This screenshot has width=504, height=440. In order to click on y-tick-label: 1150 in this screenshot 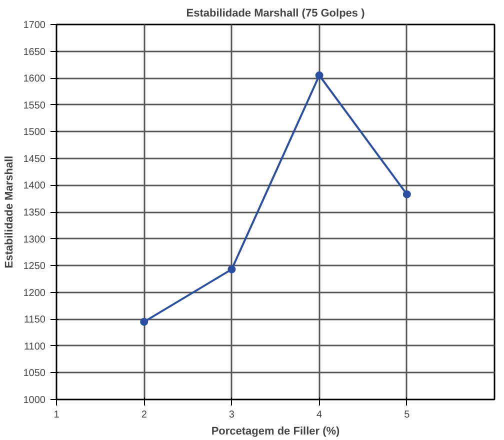, I will do `click(35, 320)`.